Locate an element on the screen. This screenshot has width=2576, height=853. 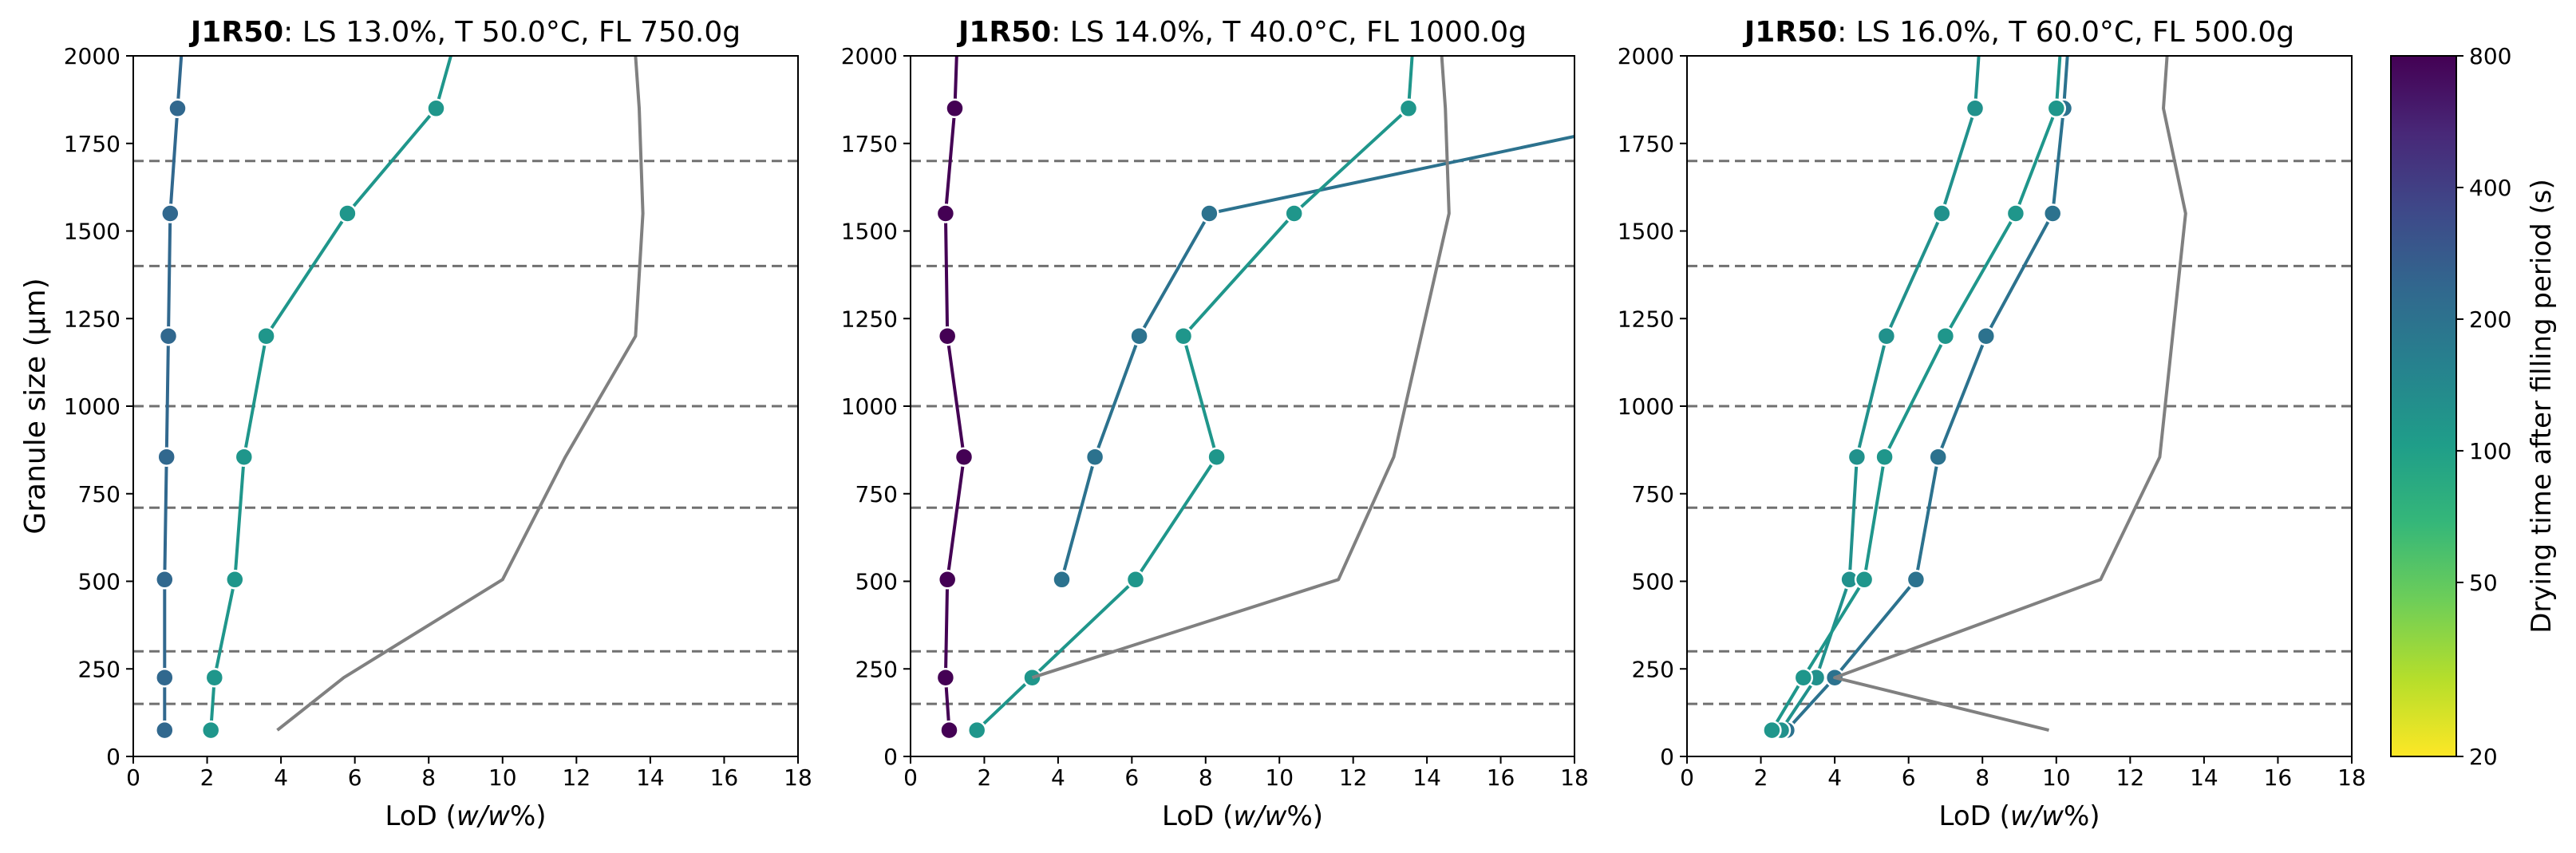
panel-title: J1R50: LS 13.0%, T 50.0°C, FL 750.0g is located at coordinates (464, 32).